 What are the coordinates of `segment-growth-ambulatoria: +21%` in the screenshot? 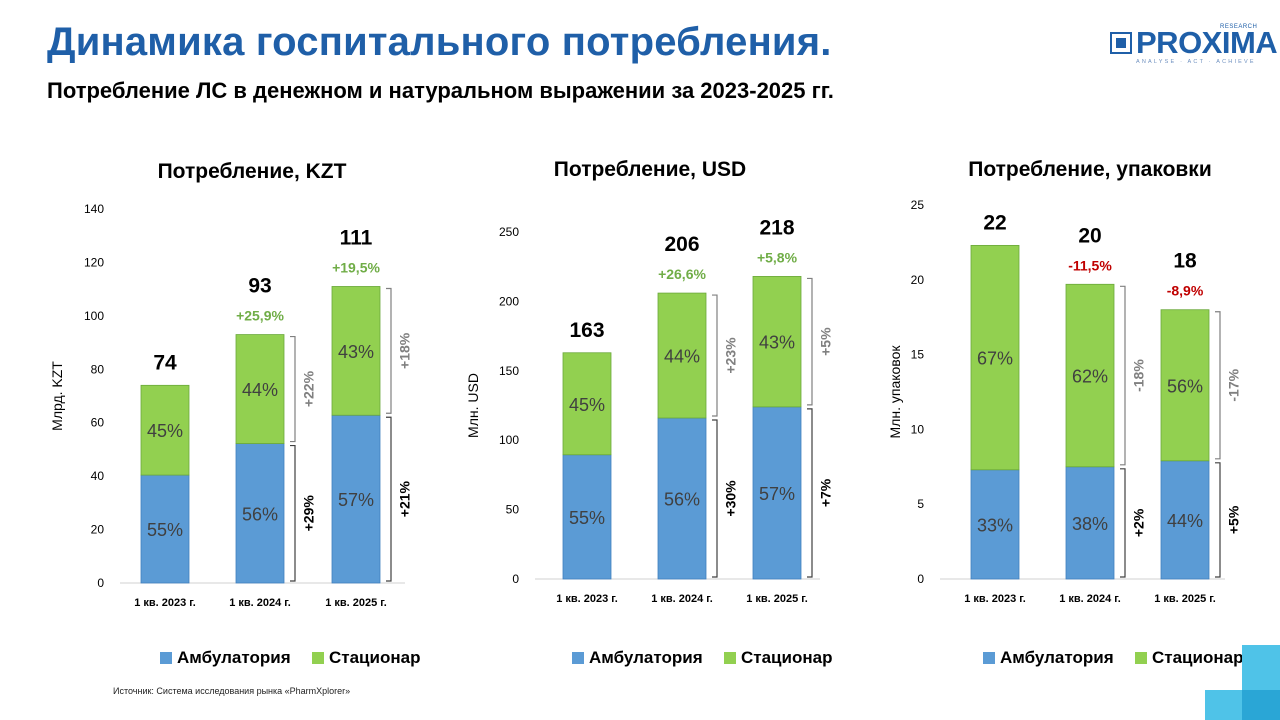 It's located at (405, 498).